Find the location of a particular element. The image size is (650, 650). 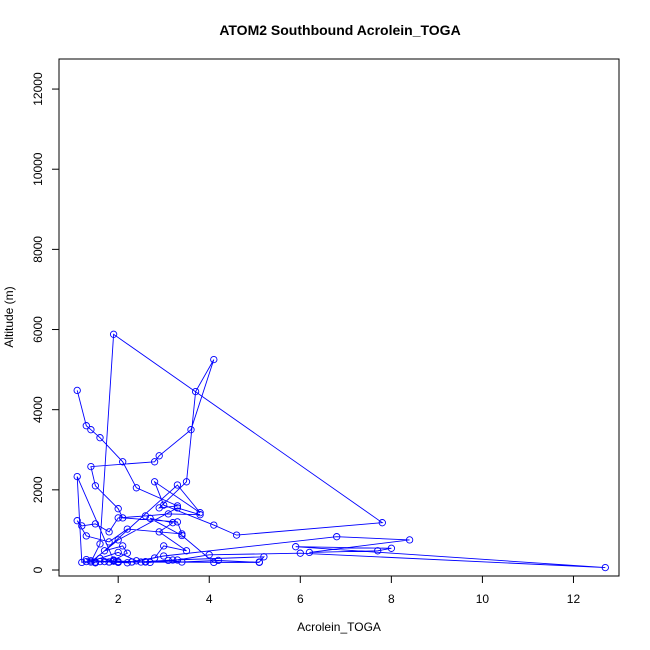

y-axis-label: Altitude (m) is located at coordinates (9, 316).